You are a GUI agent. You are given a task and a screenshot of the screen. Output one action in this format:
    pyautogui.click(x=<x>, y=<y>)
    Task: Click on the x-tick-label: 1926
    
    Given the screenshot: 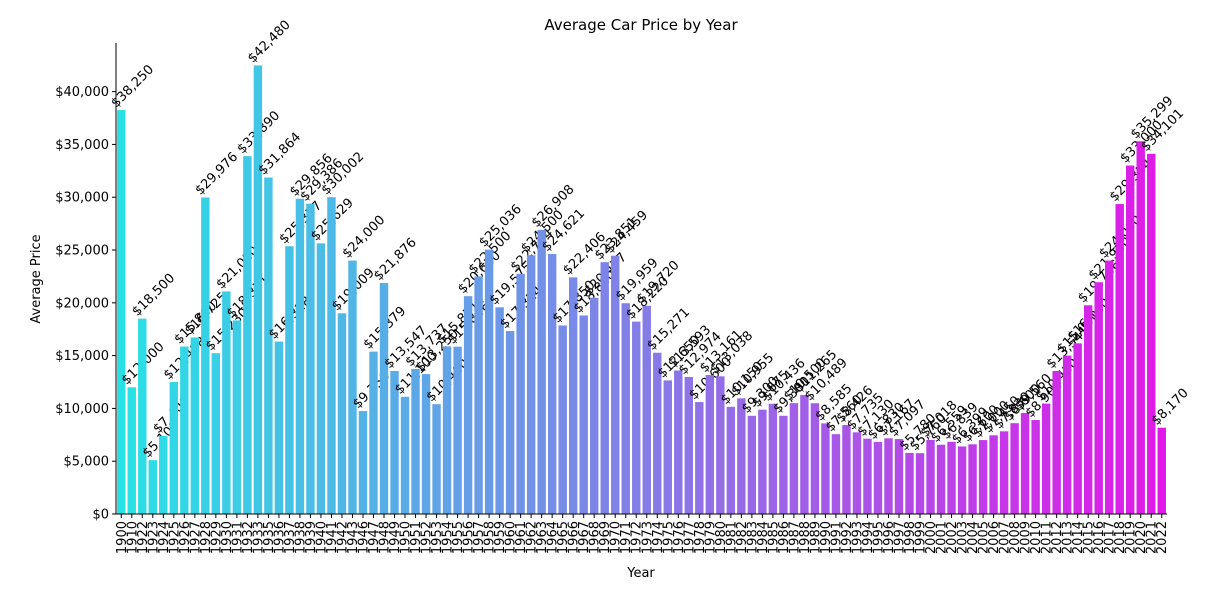 What is the action you would take?
    pyautogui.click(x=185, y=537)
    